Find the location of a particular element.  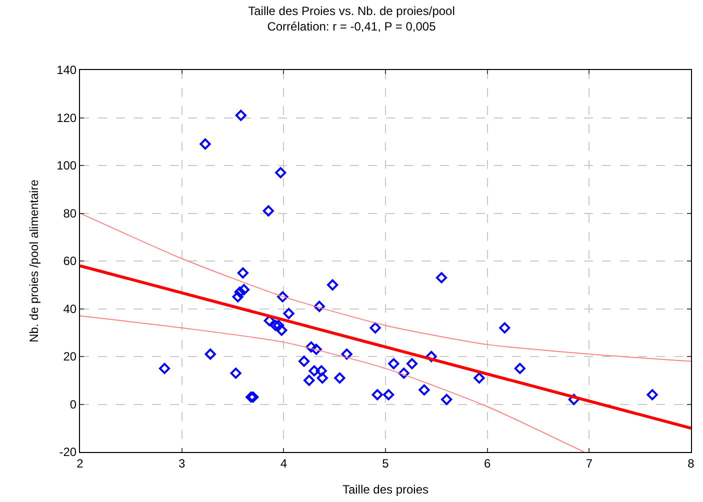

x-tick-label: 6 is located at coordinates (487, 463).